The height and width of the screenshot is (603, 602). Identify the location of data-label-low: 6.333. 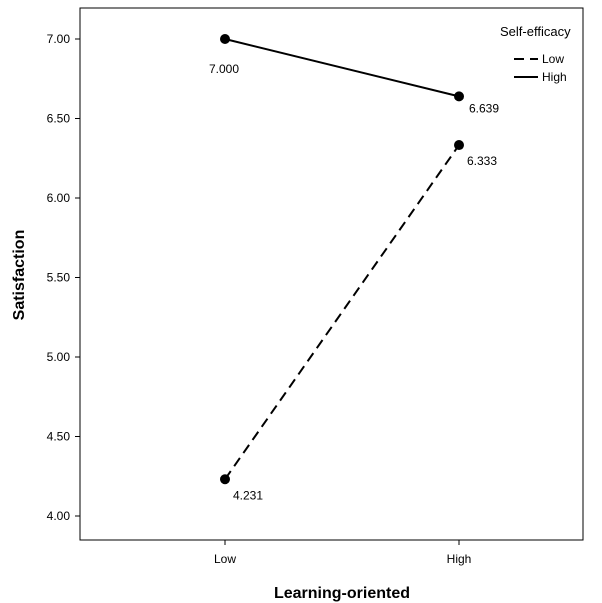
(482, 161).